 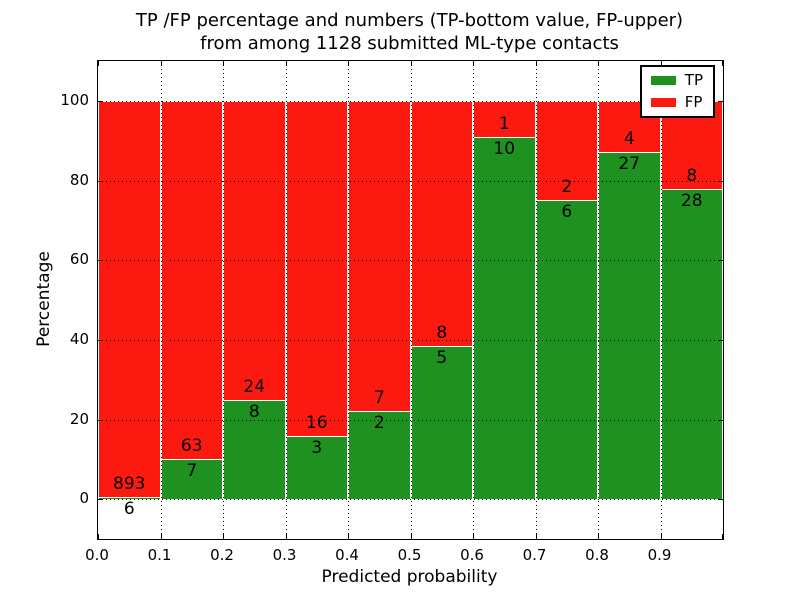 What do you see at coordinates (629, 164) in the screenshot?
I see `tp-count-label: 27` at bounding box center [629, 164].